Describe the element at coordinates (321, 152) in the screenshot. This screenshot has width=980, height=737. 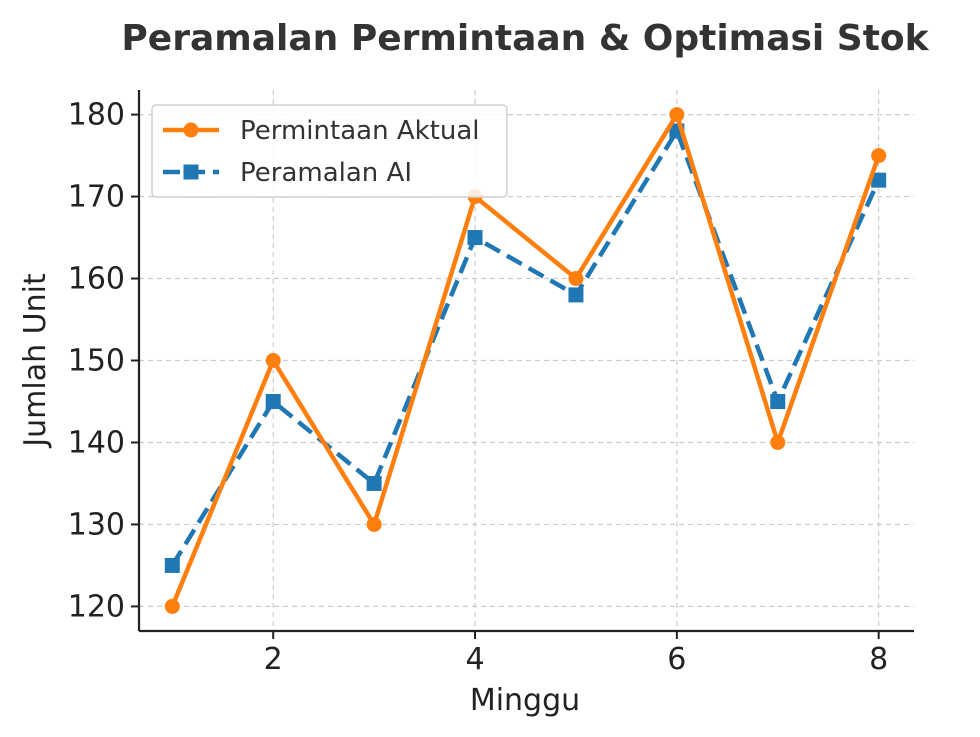
I see `legend-items: Permintaan Aktual Peramalan AI` at that location.